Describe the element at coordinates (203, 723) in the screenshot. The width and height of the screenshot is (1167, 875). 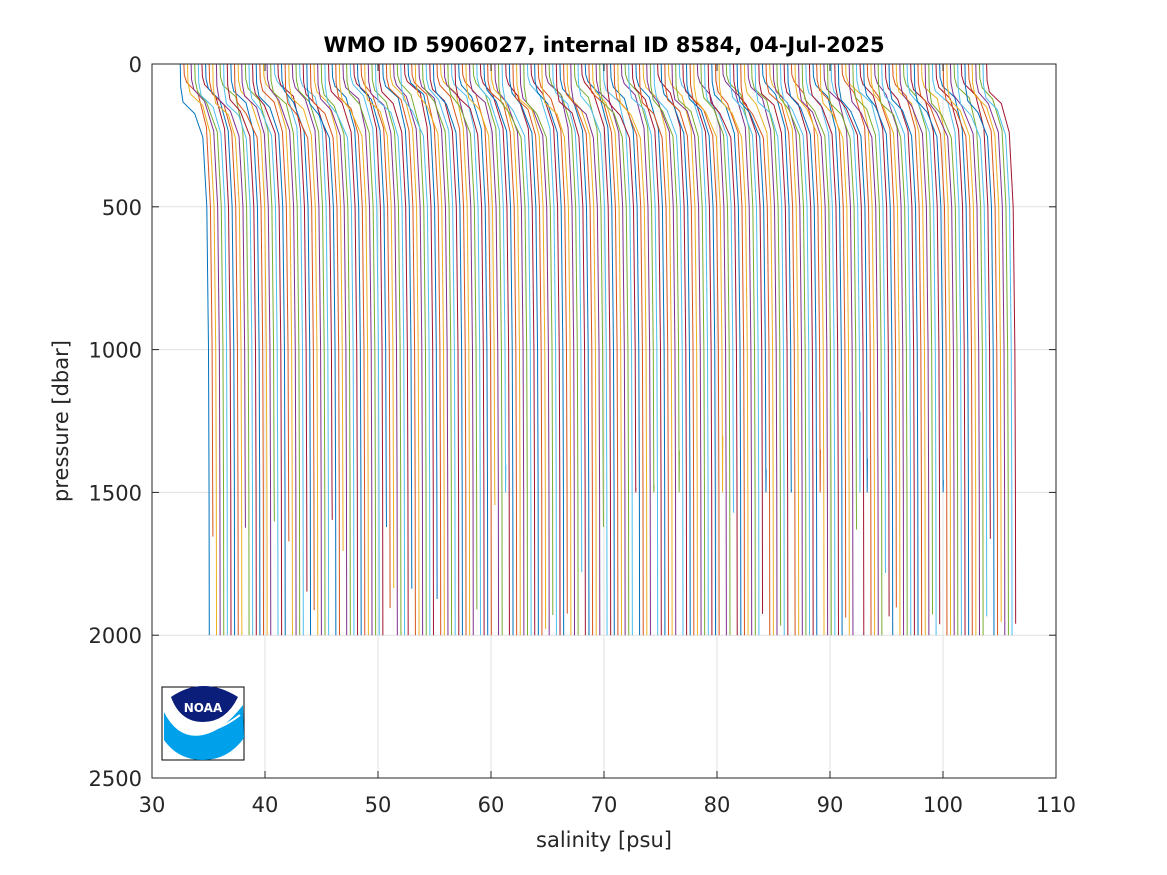
I see `noaa-logo: NOAA` at that location.